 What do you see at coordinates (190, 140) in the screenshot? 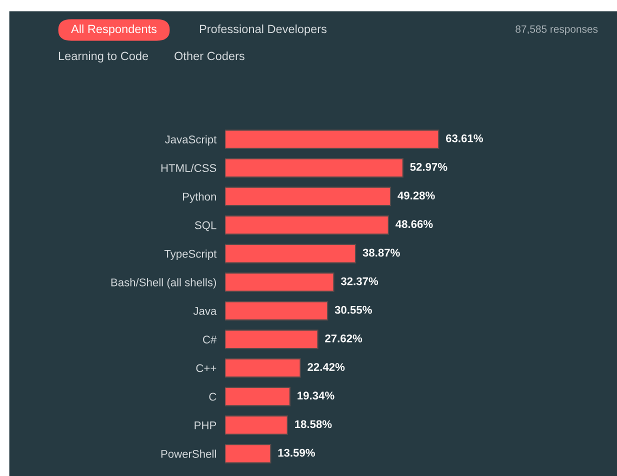
I see `y-tick-label: JavaScript` at bounding box center [190, 140].